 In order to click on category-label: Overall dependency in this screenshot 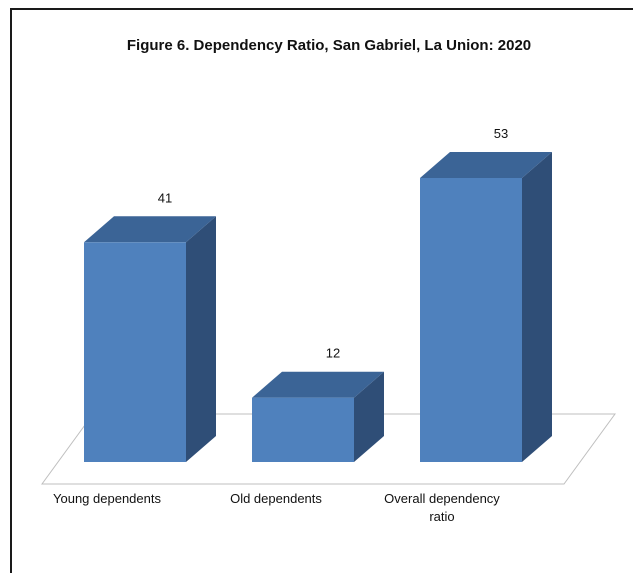, I will do `click(442, 498)`.